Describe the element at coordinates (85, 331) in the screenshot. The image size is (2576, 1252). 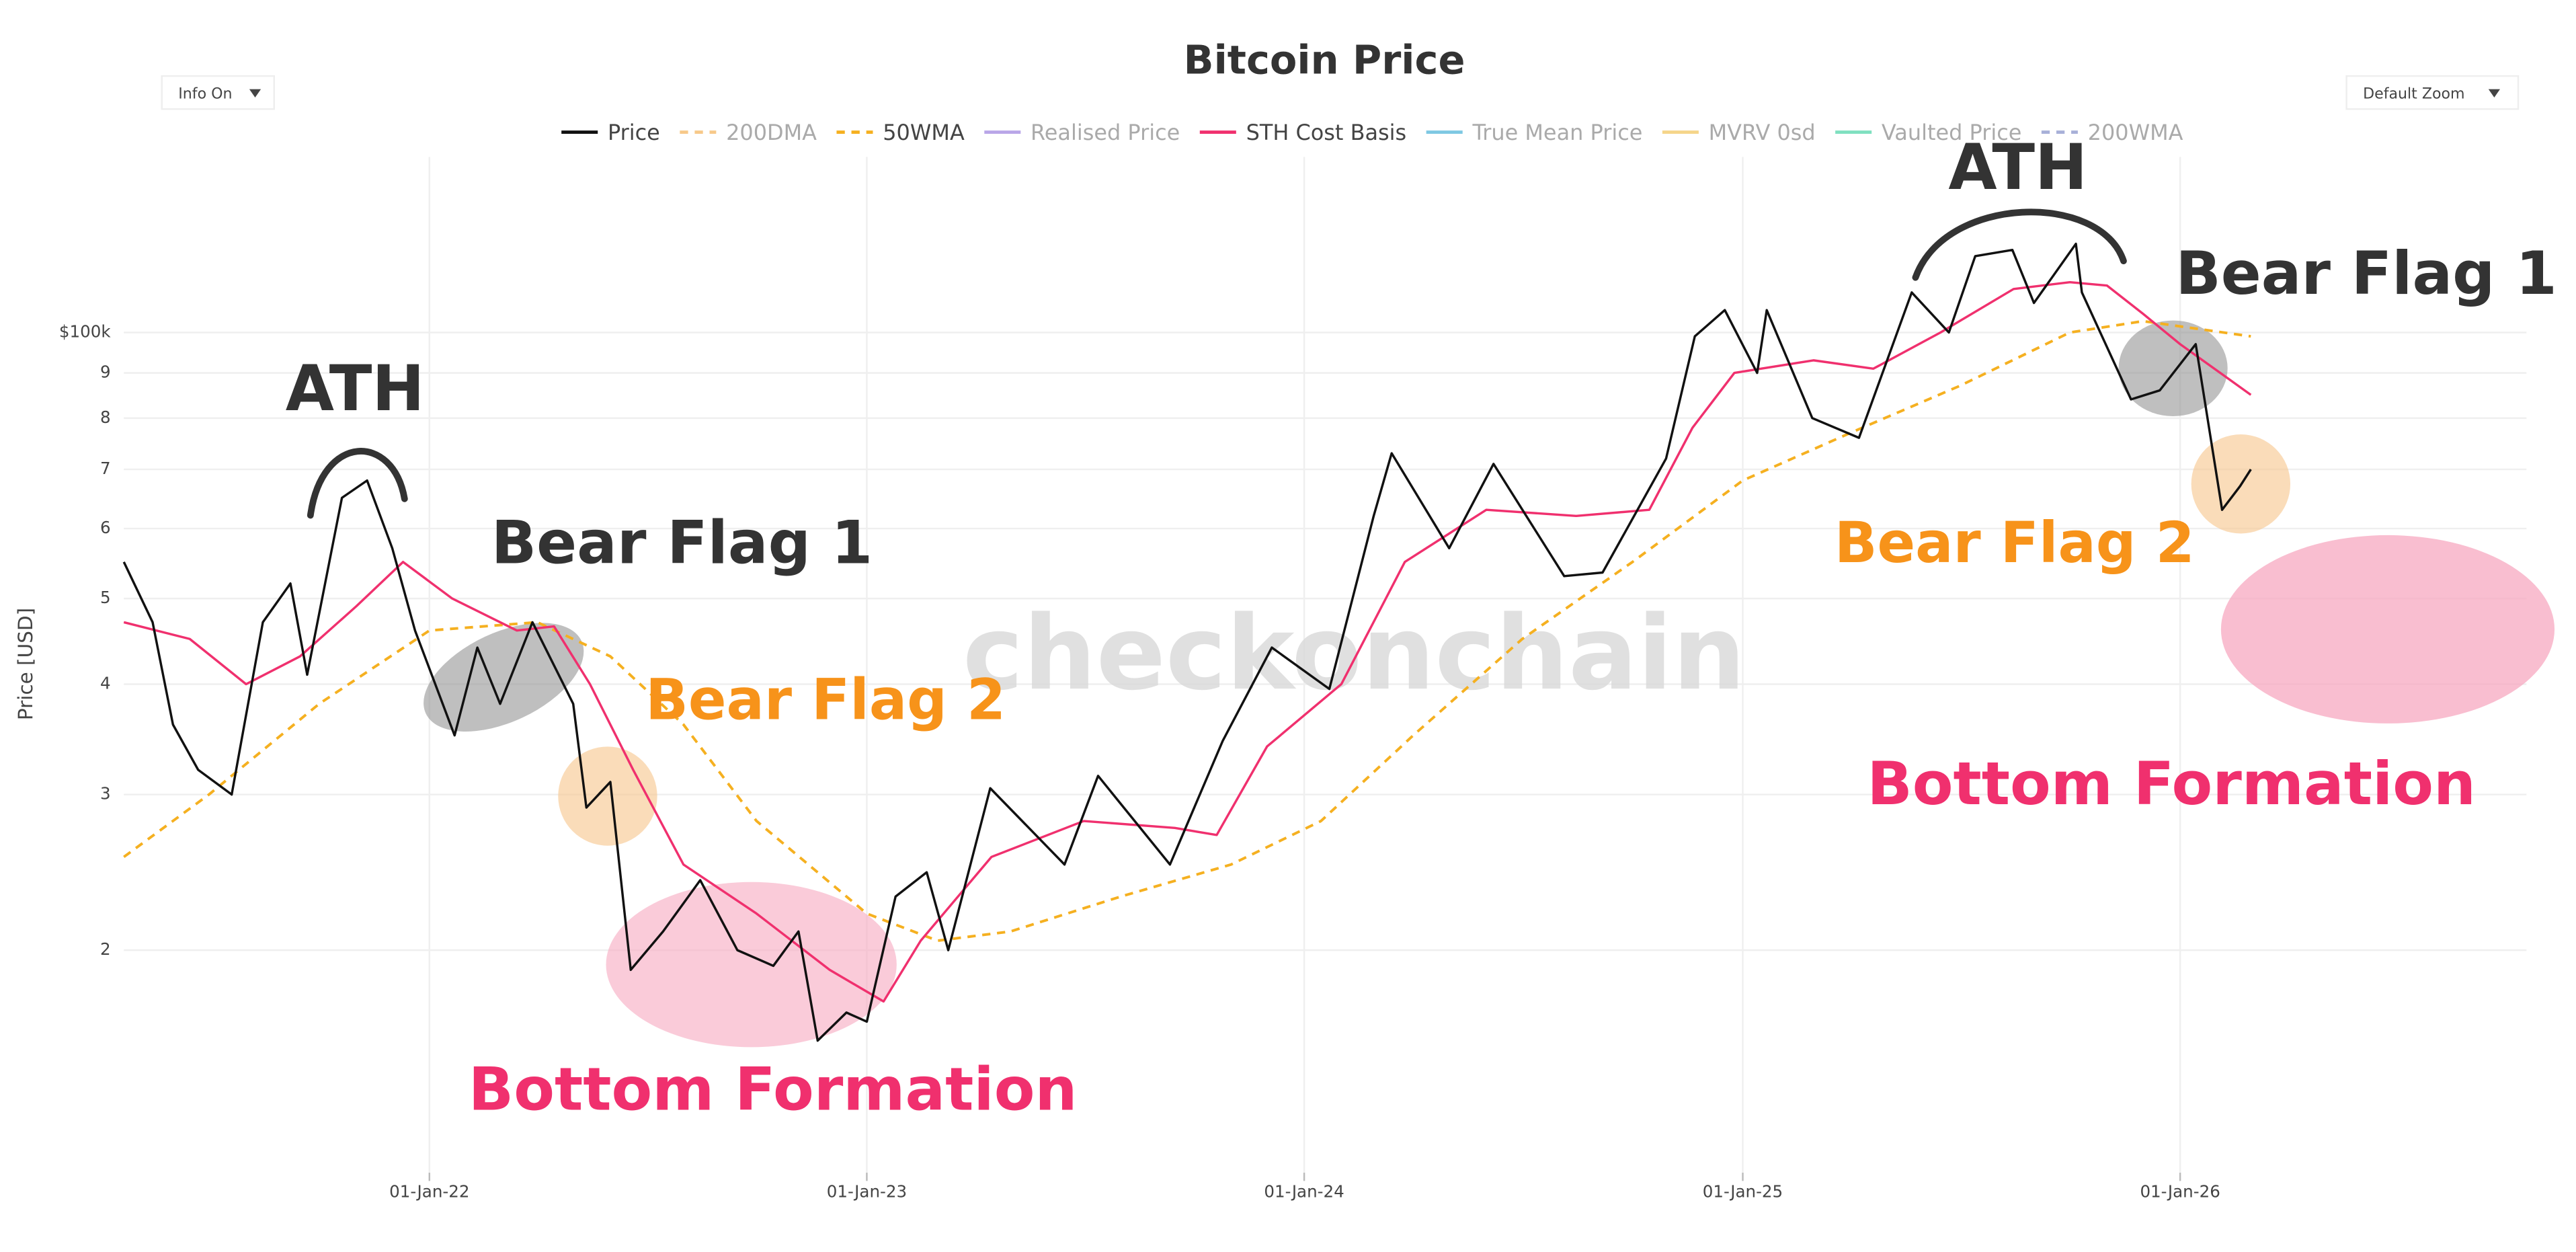
I see `y-tick-label: $100k` at that location.